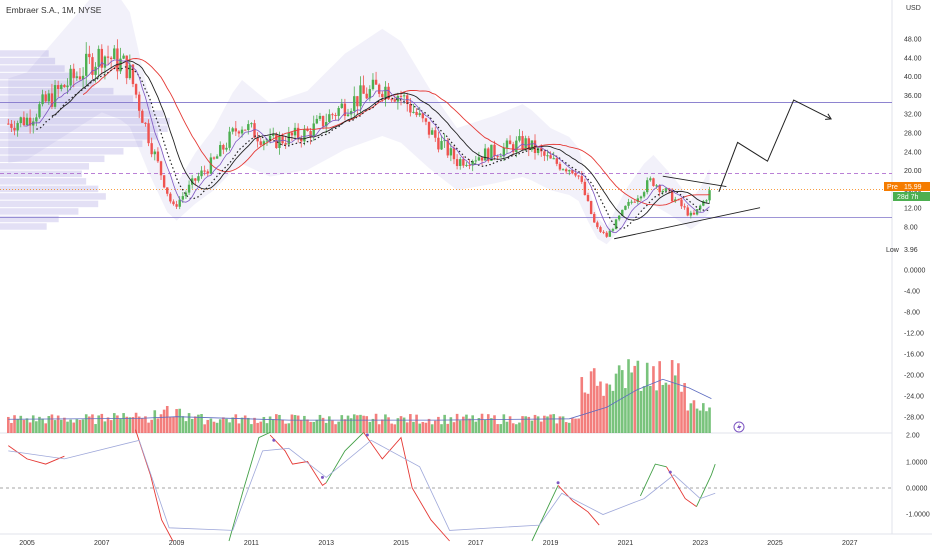 The width and height of the screenshot is (932, 550). I want to click on time-tick-label: 2021, so click(626, 543).